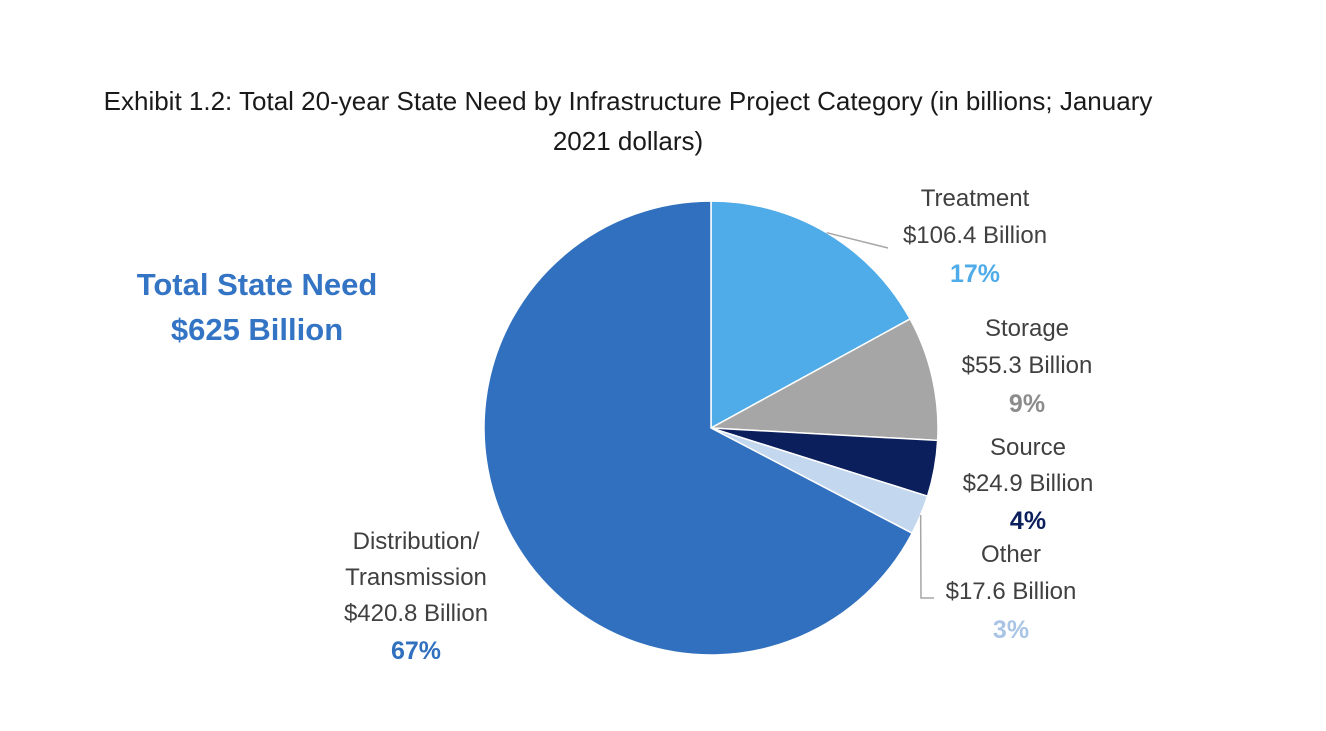  I want to click on chart-title-line-2: 2021 dollars), so click(628, 141).